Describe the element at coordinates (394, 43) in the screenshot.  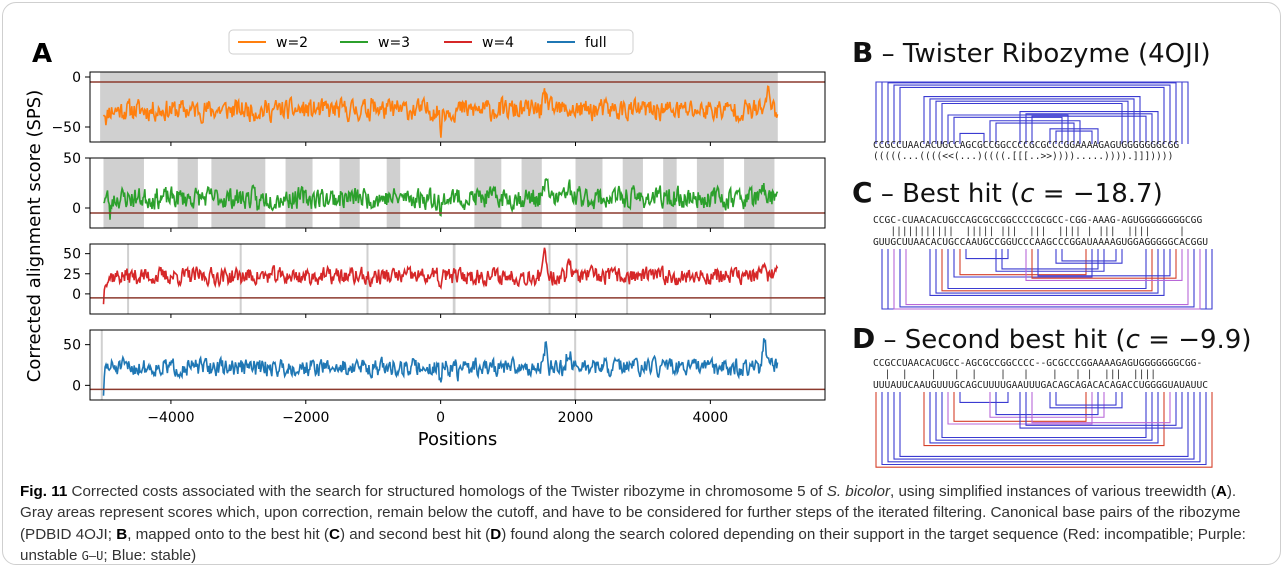
I see `legend-label-w3: w=3` at that location.